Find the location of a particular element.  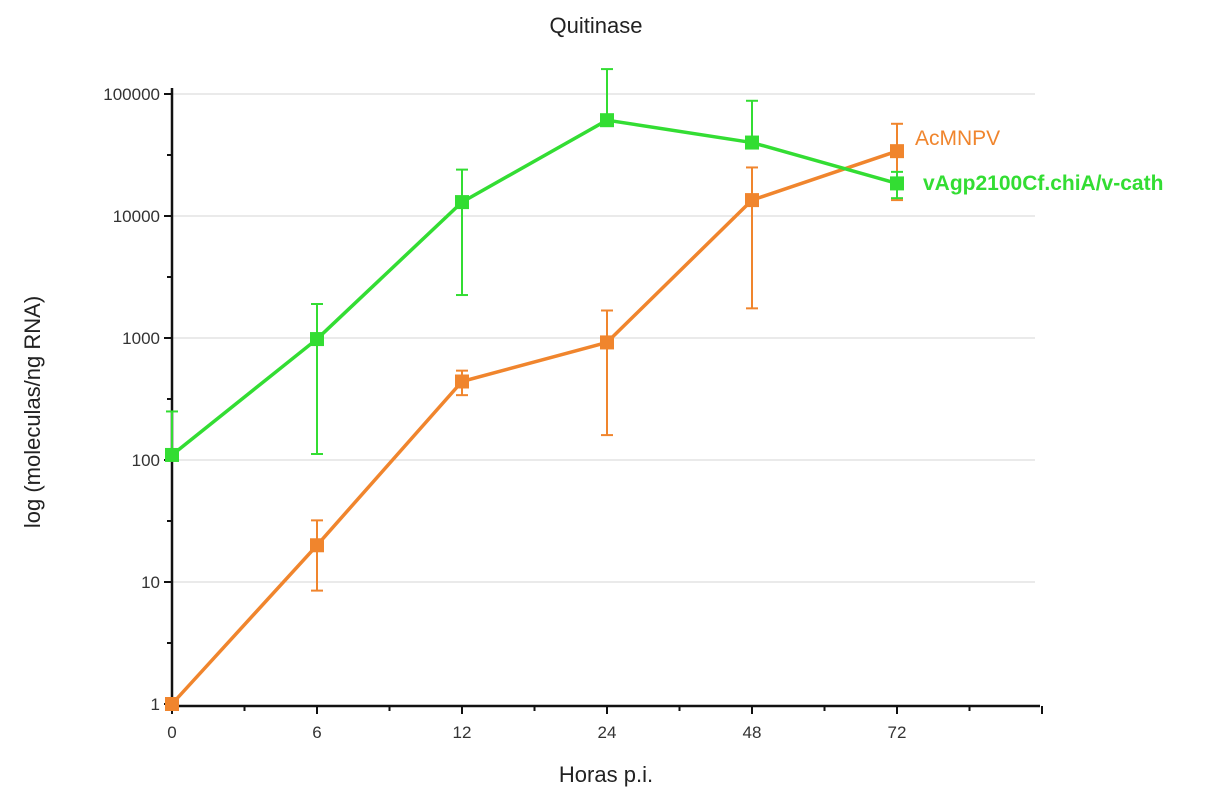

legend-entry: AcMNPV is located at coordinates (957, 138).